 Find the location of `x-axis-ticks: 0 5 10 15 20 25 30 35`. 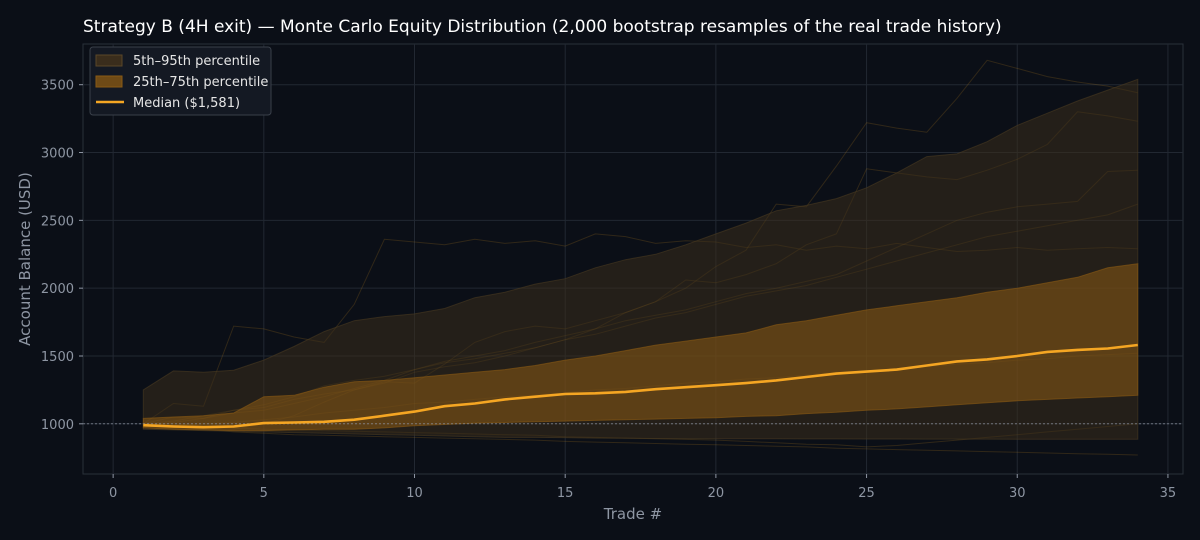

x-axis-ticks: 0 5 10 15 20 25 30 35 is located at coordinates (642, 487).